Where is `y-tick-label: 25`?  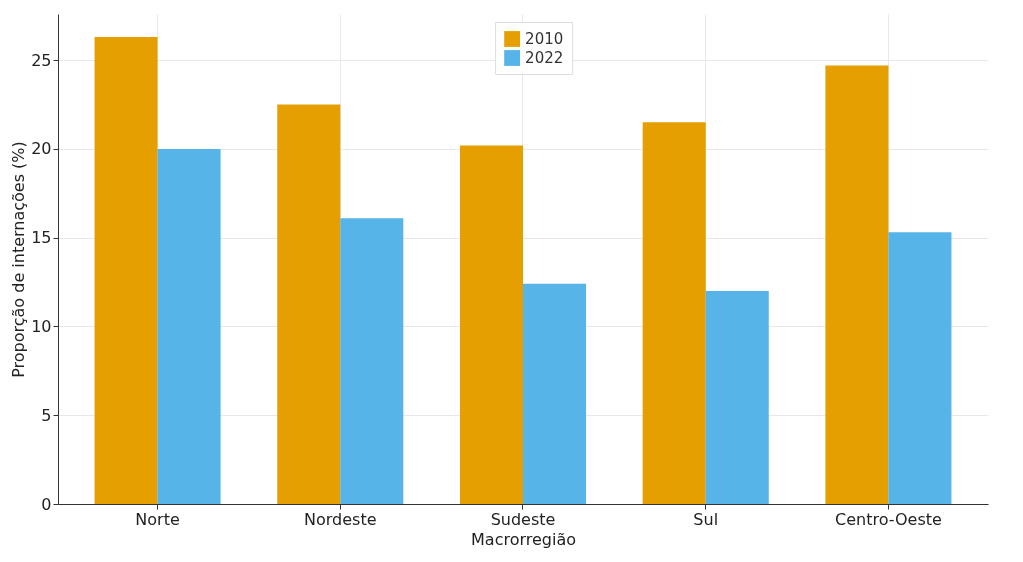 y-tick-label: 25 is located at coordinates (41, 60).